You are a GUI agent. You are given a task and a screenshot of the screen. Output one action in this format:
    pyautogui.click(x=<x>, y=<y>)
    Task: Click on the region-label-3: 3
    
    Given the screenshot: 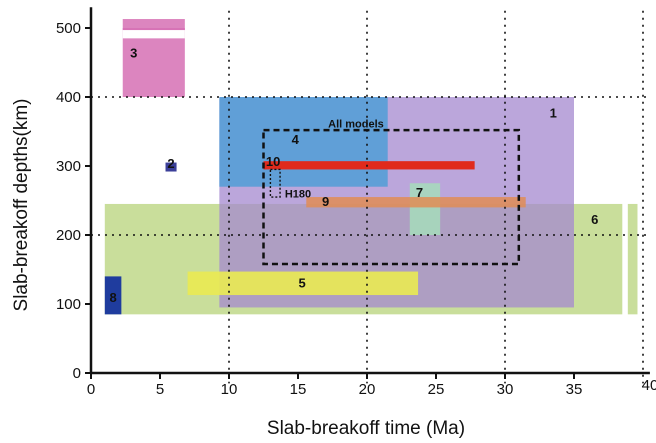 What is the action you would take?
    pyautogui.click(x=133, y=53)
    